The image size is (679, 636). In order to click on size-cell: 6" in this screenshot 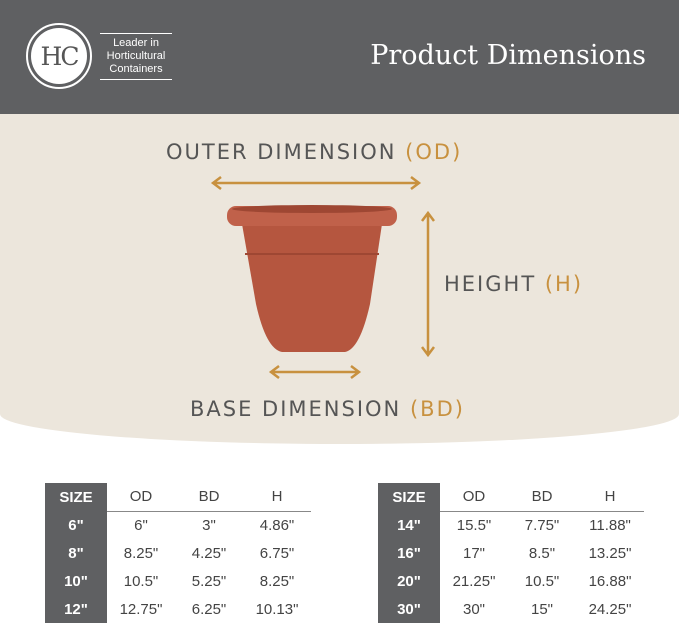, I will do `click(76, 525)`.